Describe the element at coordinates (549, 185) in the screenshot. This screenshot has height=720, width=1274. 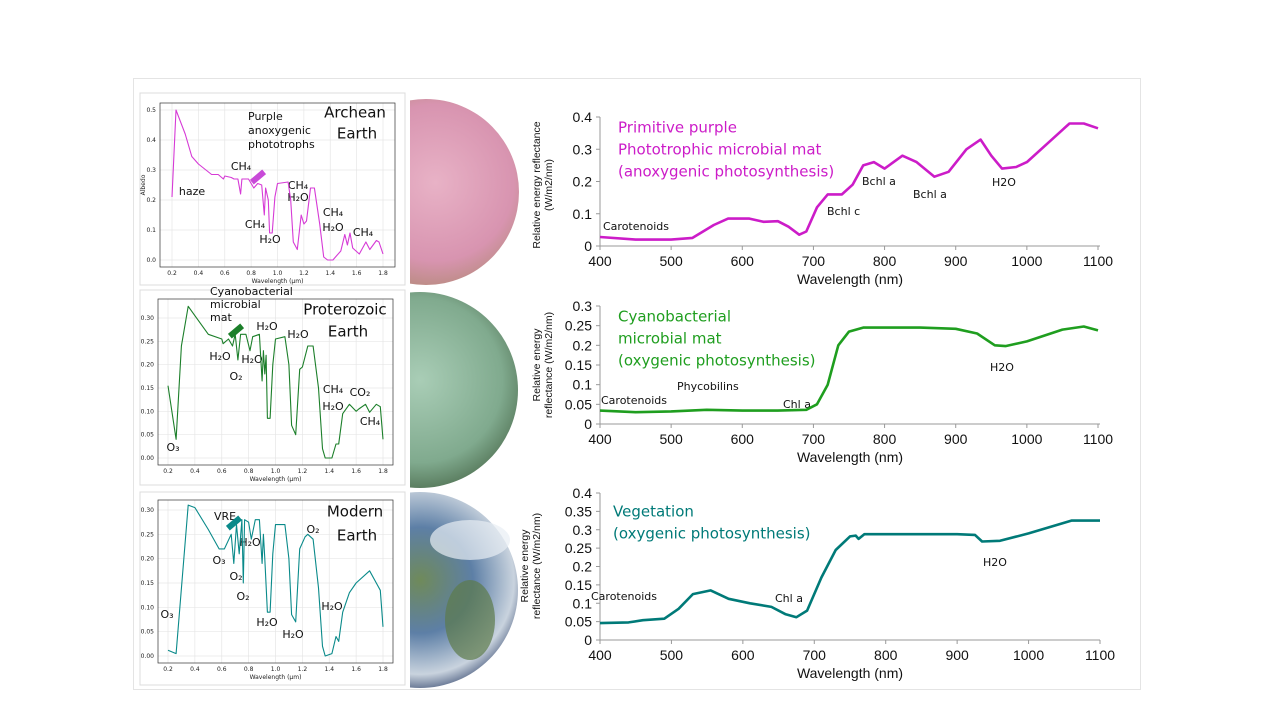
I see `y-axis-label: (W/m2/nm)` at that location.